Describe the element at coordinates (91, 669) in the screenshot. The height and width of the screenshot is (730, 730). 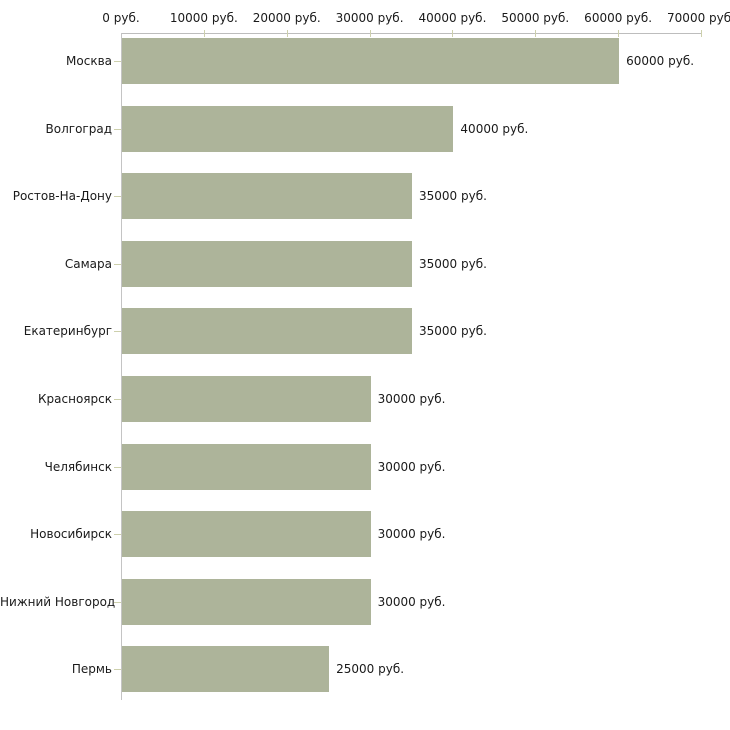
I see `category-label: Пермь` at that location.